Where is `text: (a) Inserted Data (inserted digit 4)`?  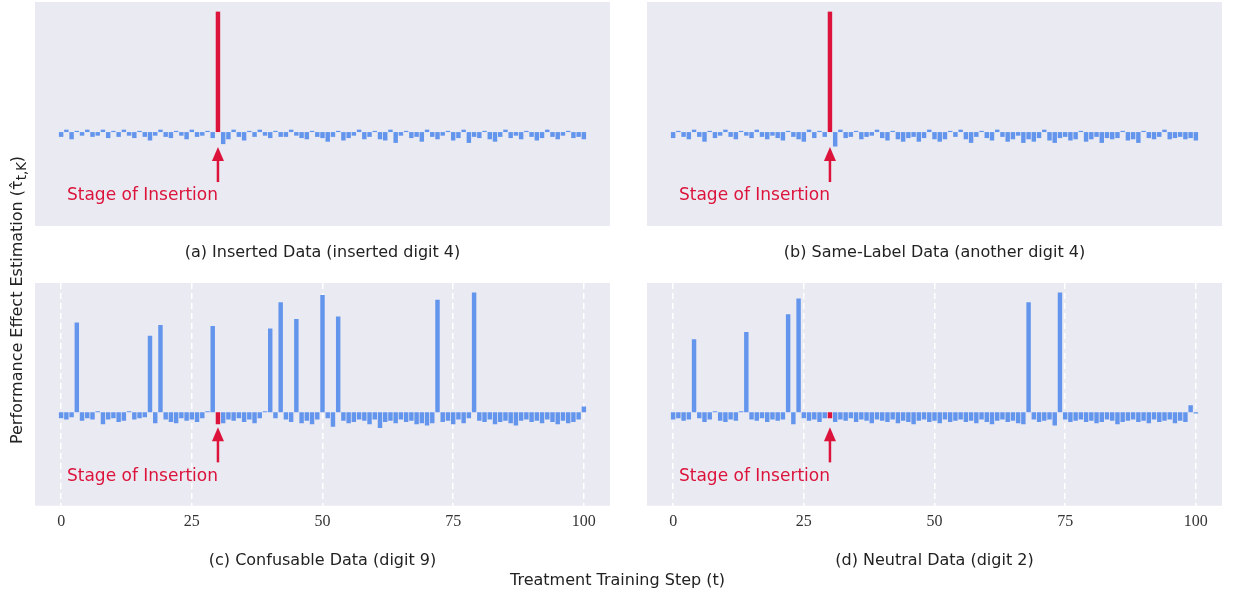
text: (a) Inserted Data (inserted digit 4) is located at coordinates (322, 251).